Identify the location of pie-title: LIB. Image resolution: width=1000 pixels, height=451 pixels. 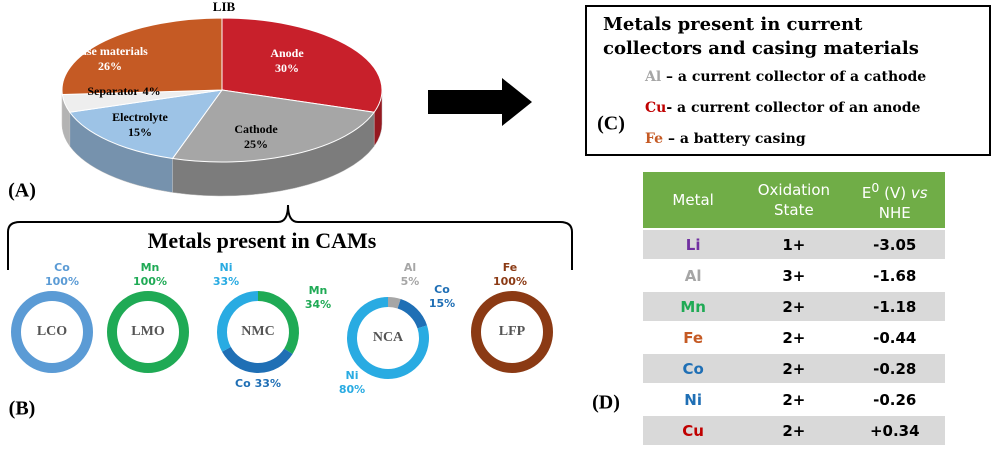
(224, 7).